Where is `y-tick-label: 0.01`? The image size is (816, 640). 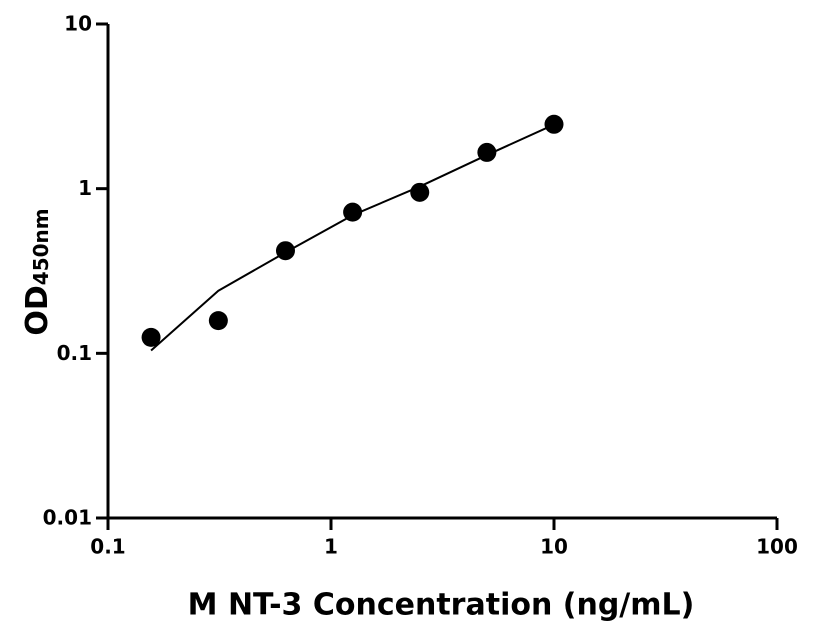
y-tick-label: 0.01 is located at coordinates (67, 518).